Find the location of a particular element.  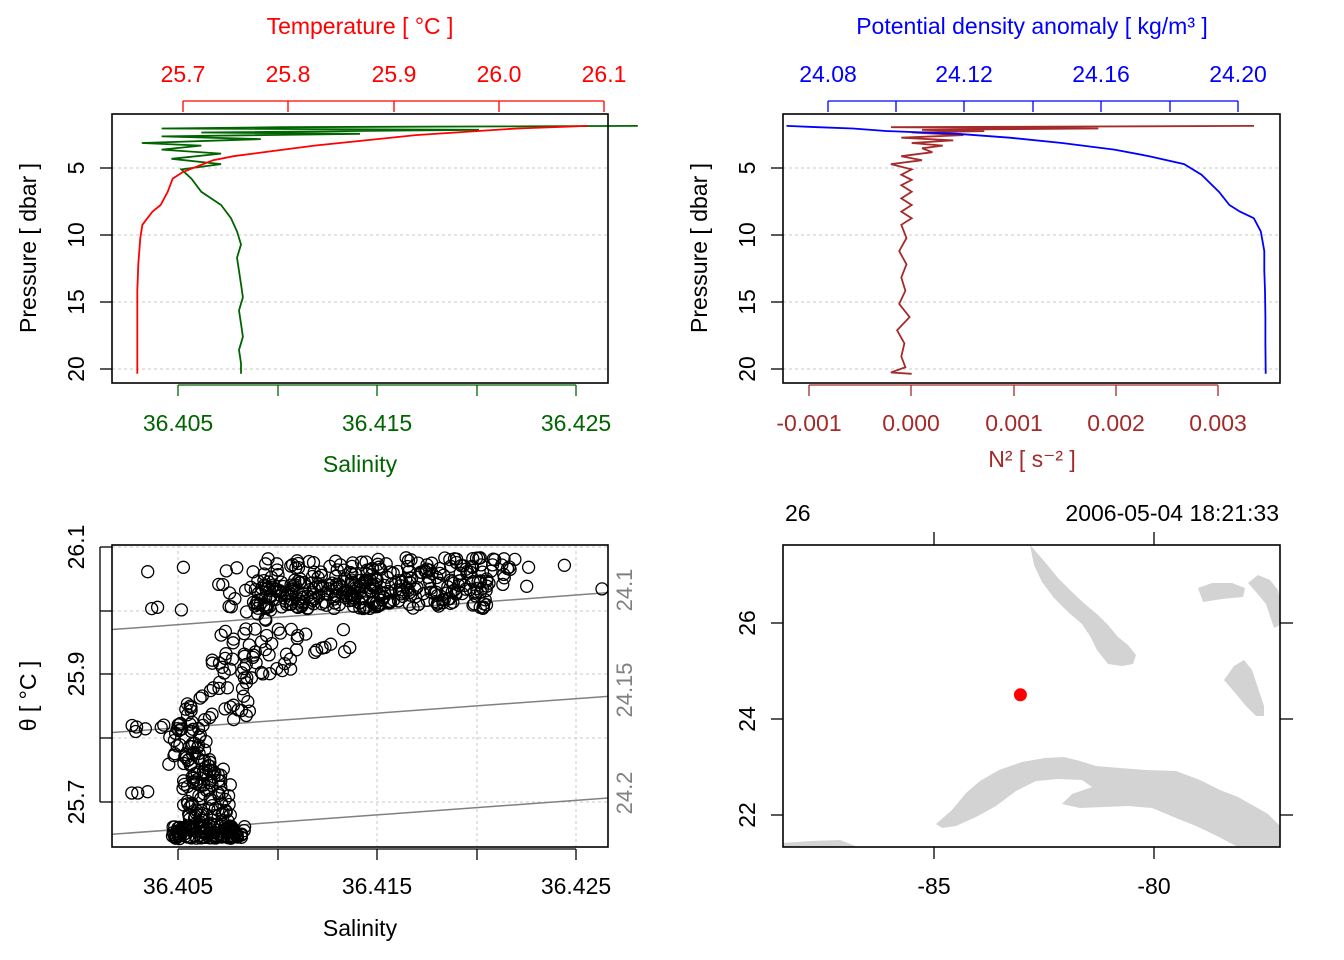

coastline is located at coordinates (1031, 696).